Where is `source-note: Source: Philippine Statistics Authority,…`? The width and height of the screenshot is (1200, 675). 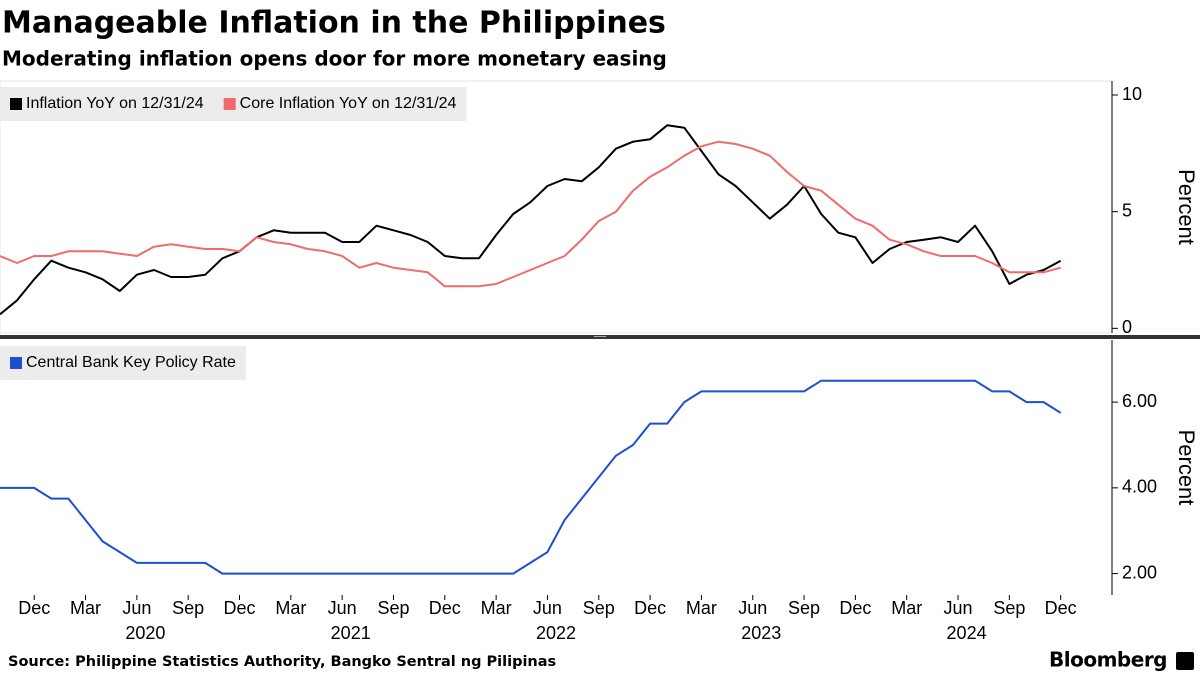 source-note: Source: Philippine Statistics Authority,… is located at coordinates (282, 662).